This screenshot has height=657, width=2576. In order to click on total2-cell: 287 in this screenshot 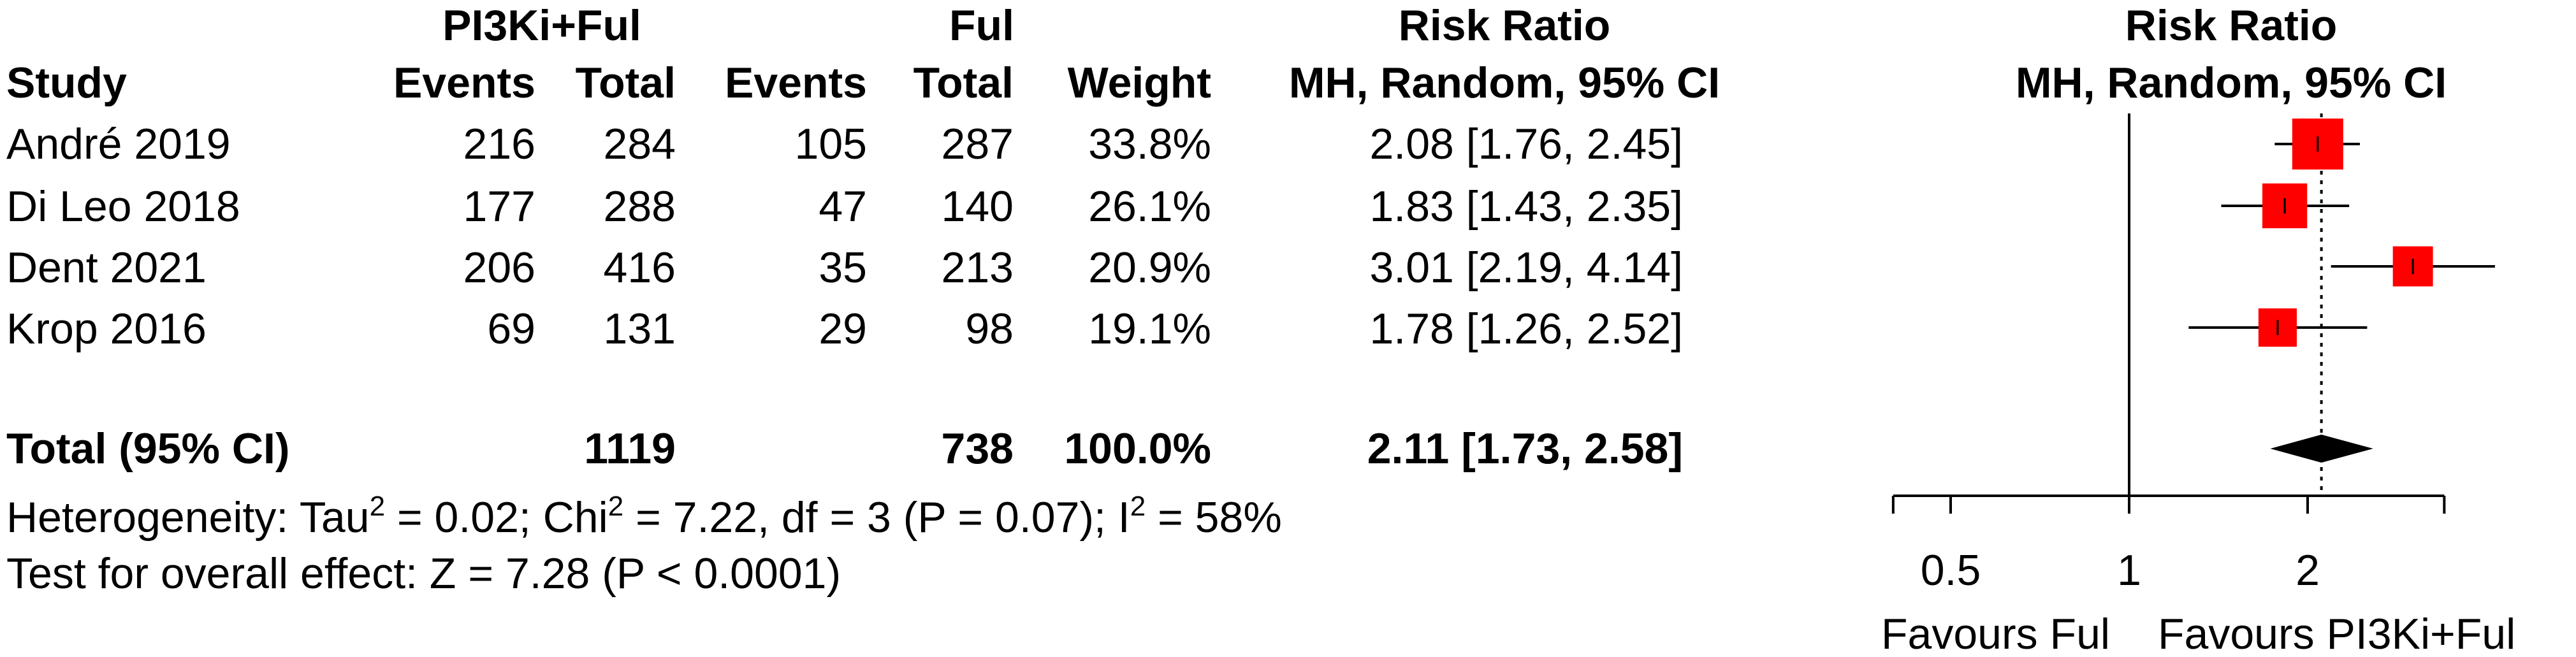, I will do `click(977, 144)`.